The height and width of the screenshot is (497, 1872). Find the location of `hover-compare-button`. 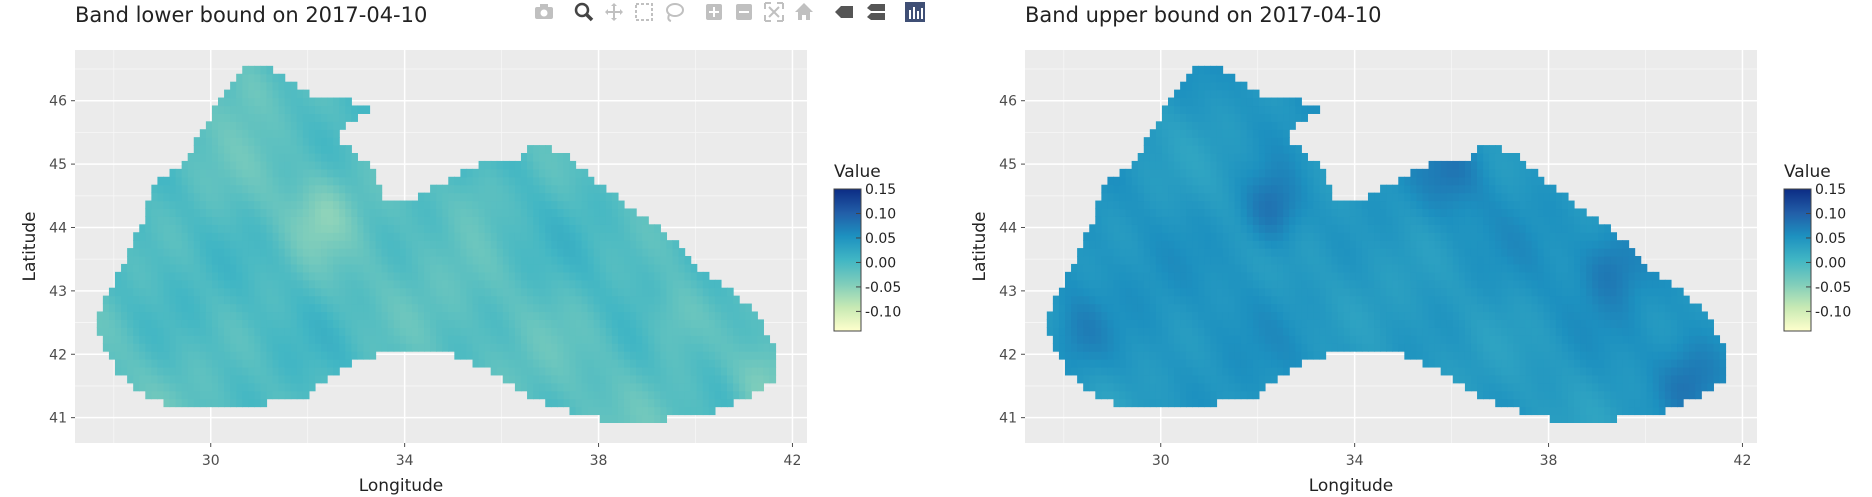

hover-compare-button is located at coordinates (876, 12).